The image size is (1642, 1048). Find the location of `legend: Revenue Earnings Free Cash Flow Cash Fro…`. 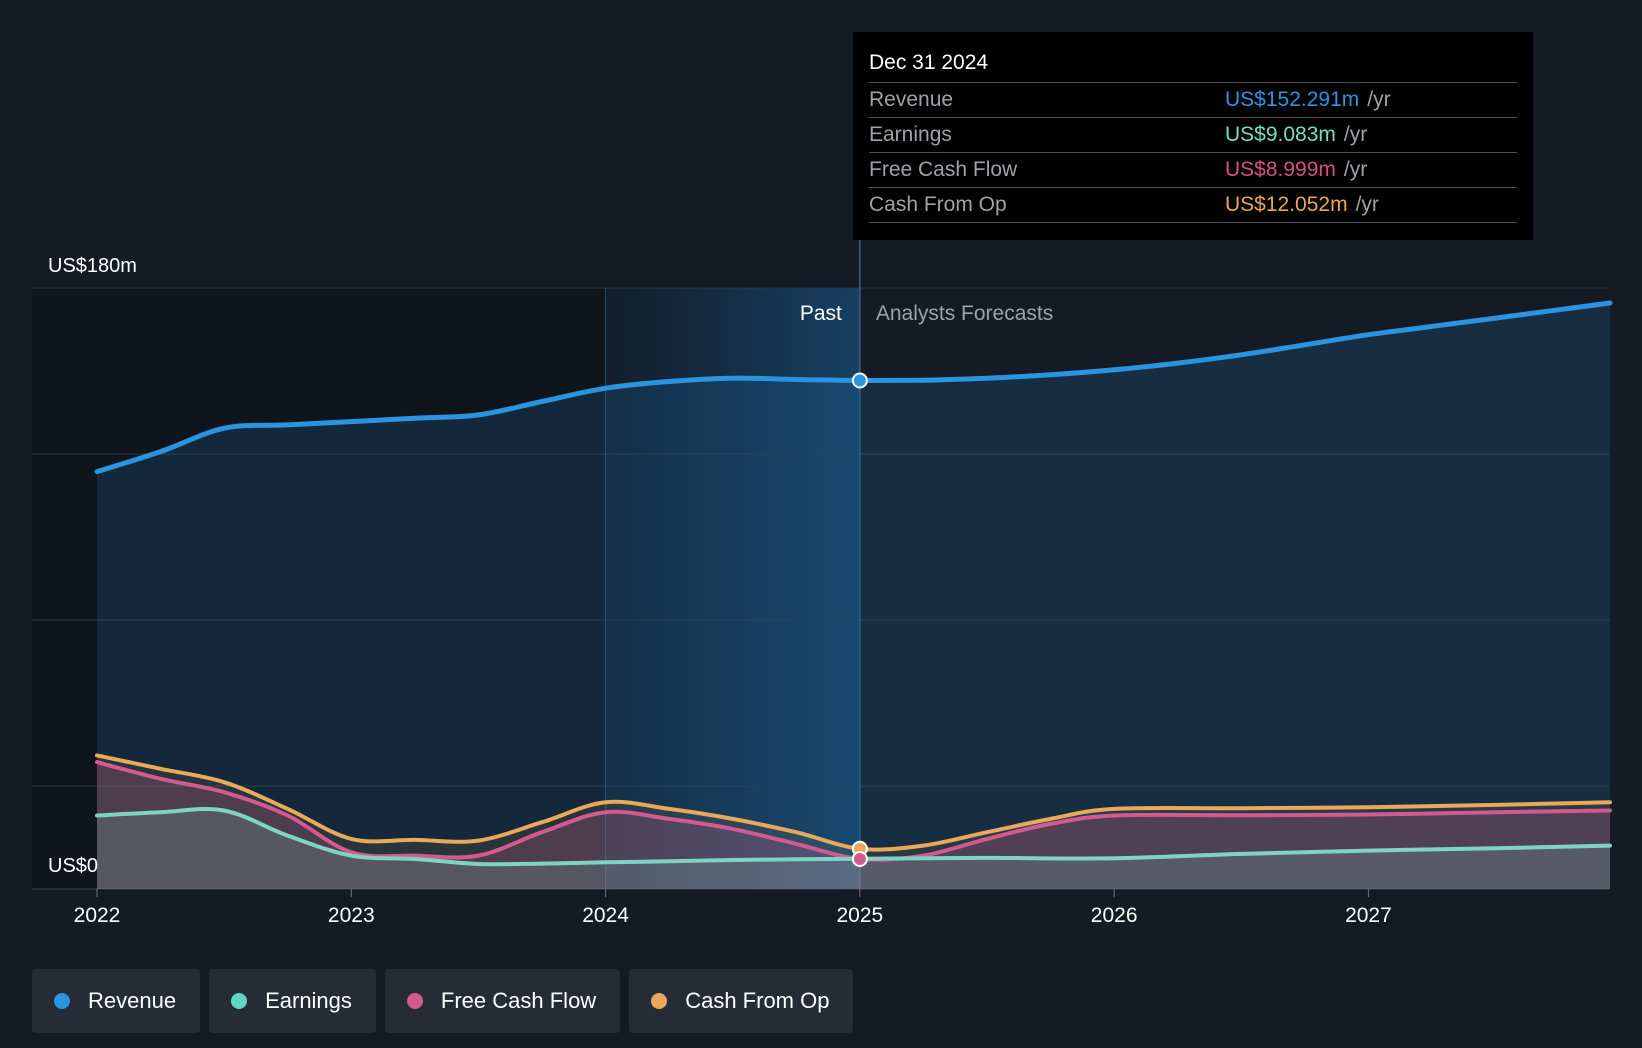

legend: Revenue Earnings Free Cash Flow Cash Fro… is located at coordinates (443, 1001).